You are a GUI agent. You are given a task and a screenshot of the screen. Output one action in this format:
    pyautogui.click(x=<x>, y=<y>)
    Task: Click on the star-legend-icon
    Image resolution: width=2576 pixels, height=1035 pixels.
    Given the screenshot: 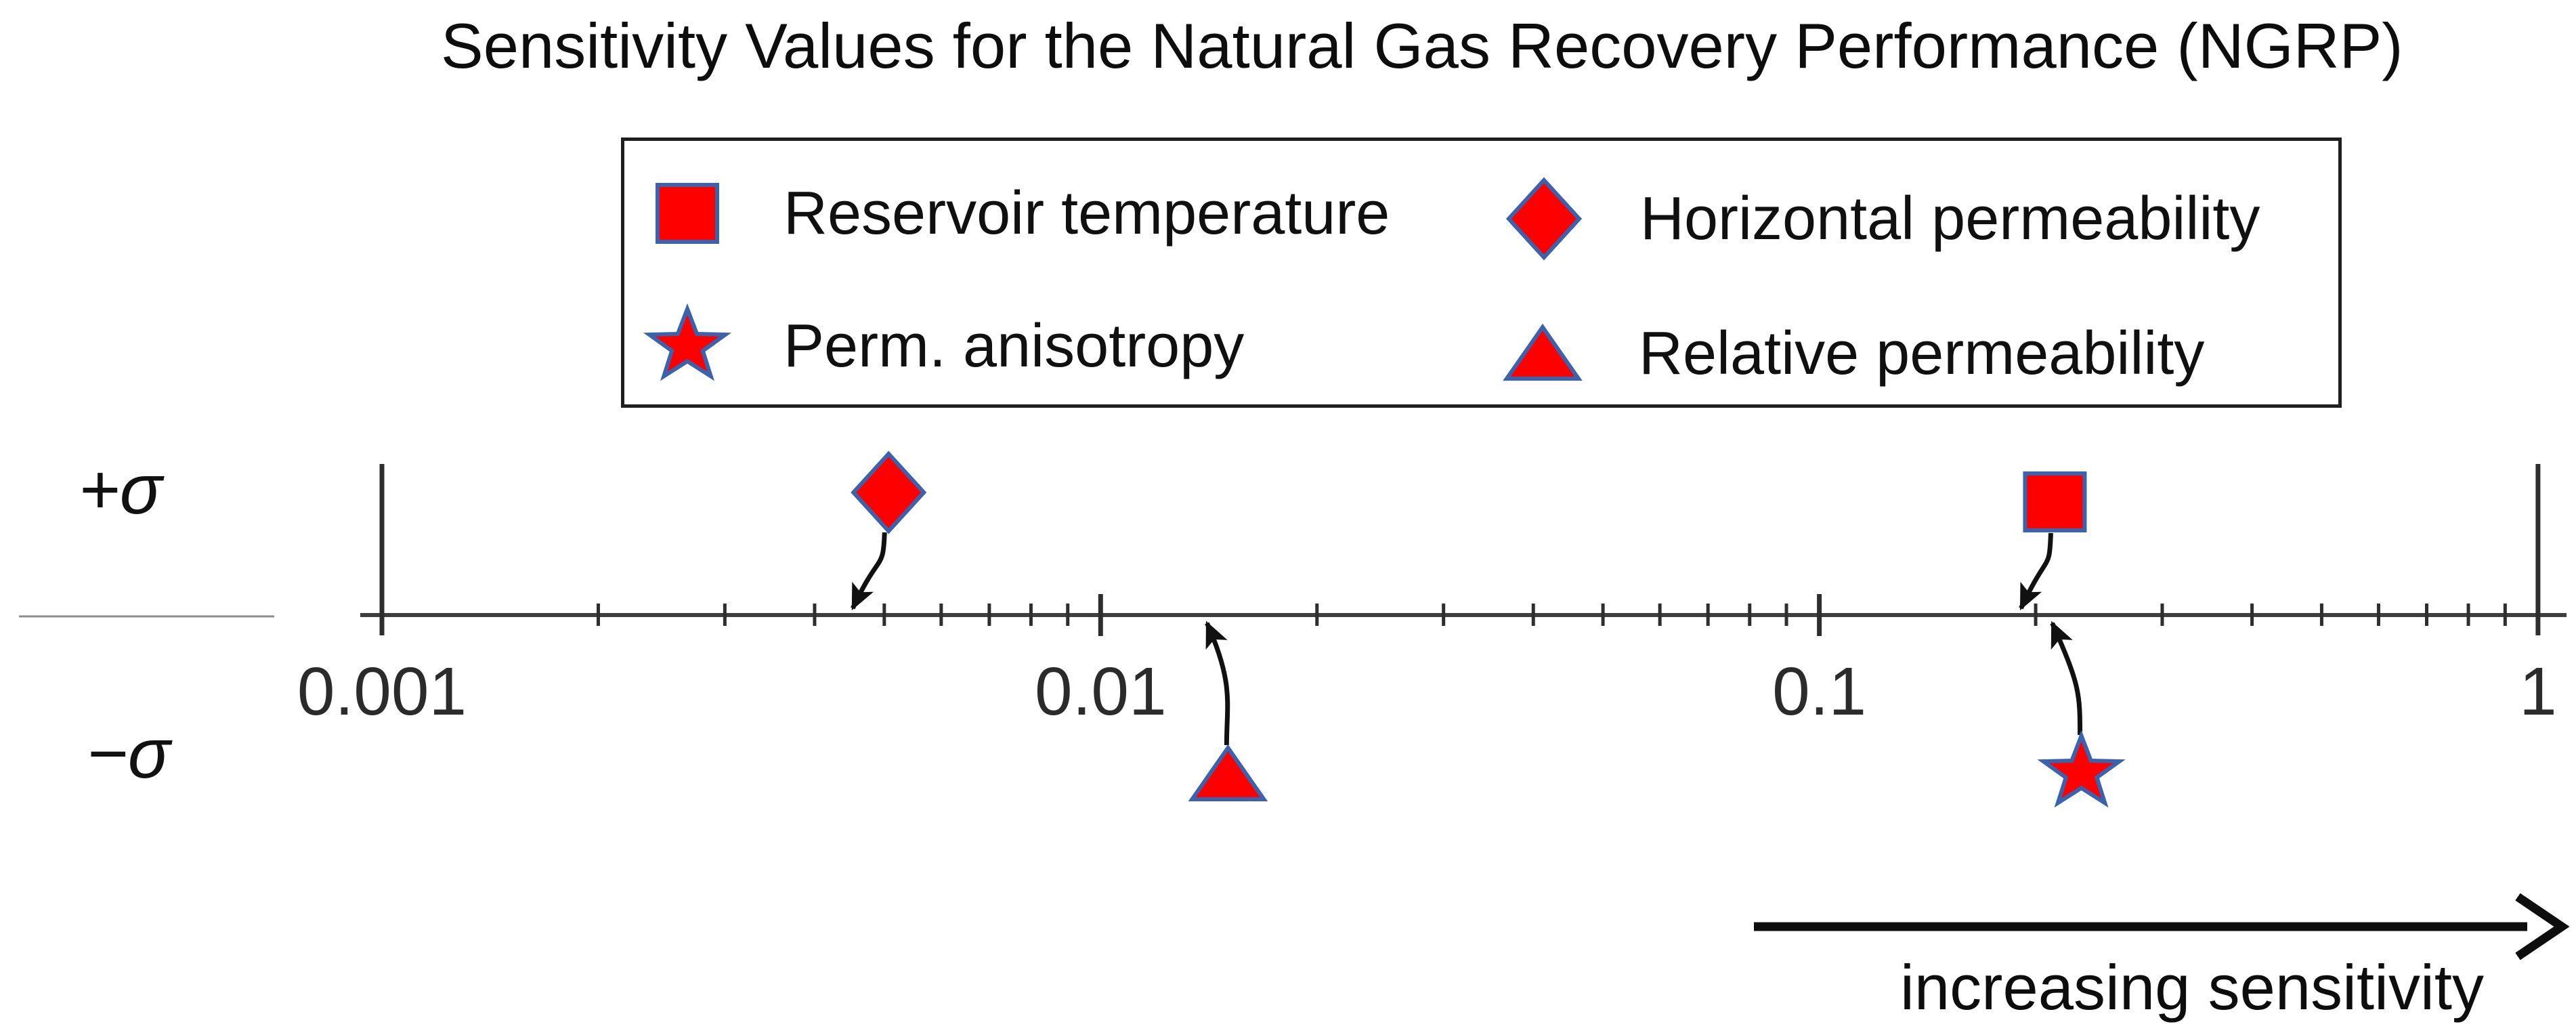 What is the action you would take?
    pyautogui.click(x=687, y=342)
    